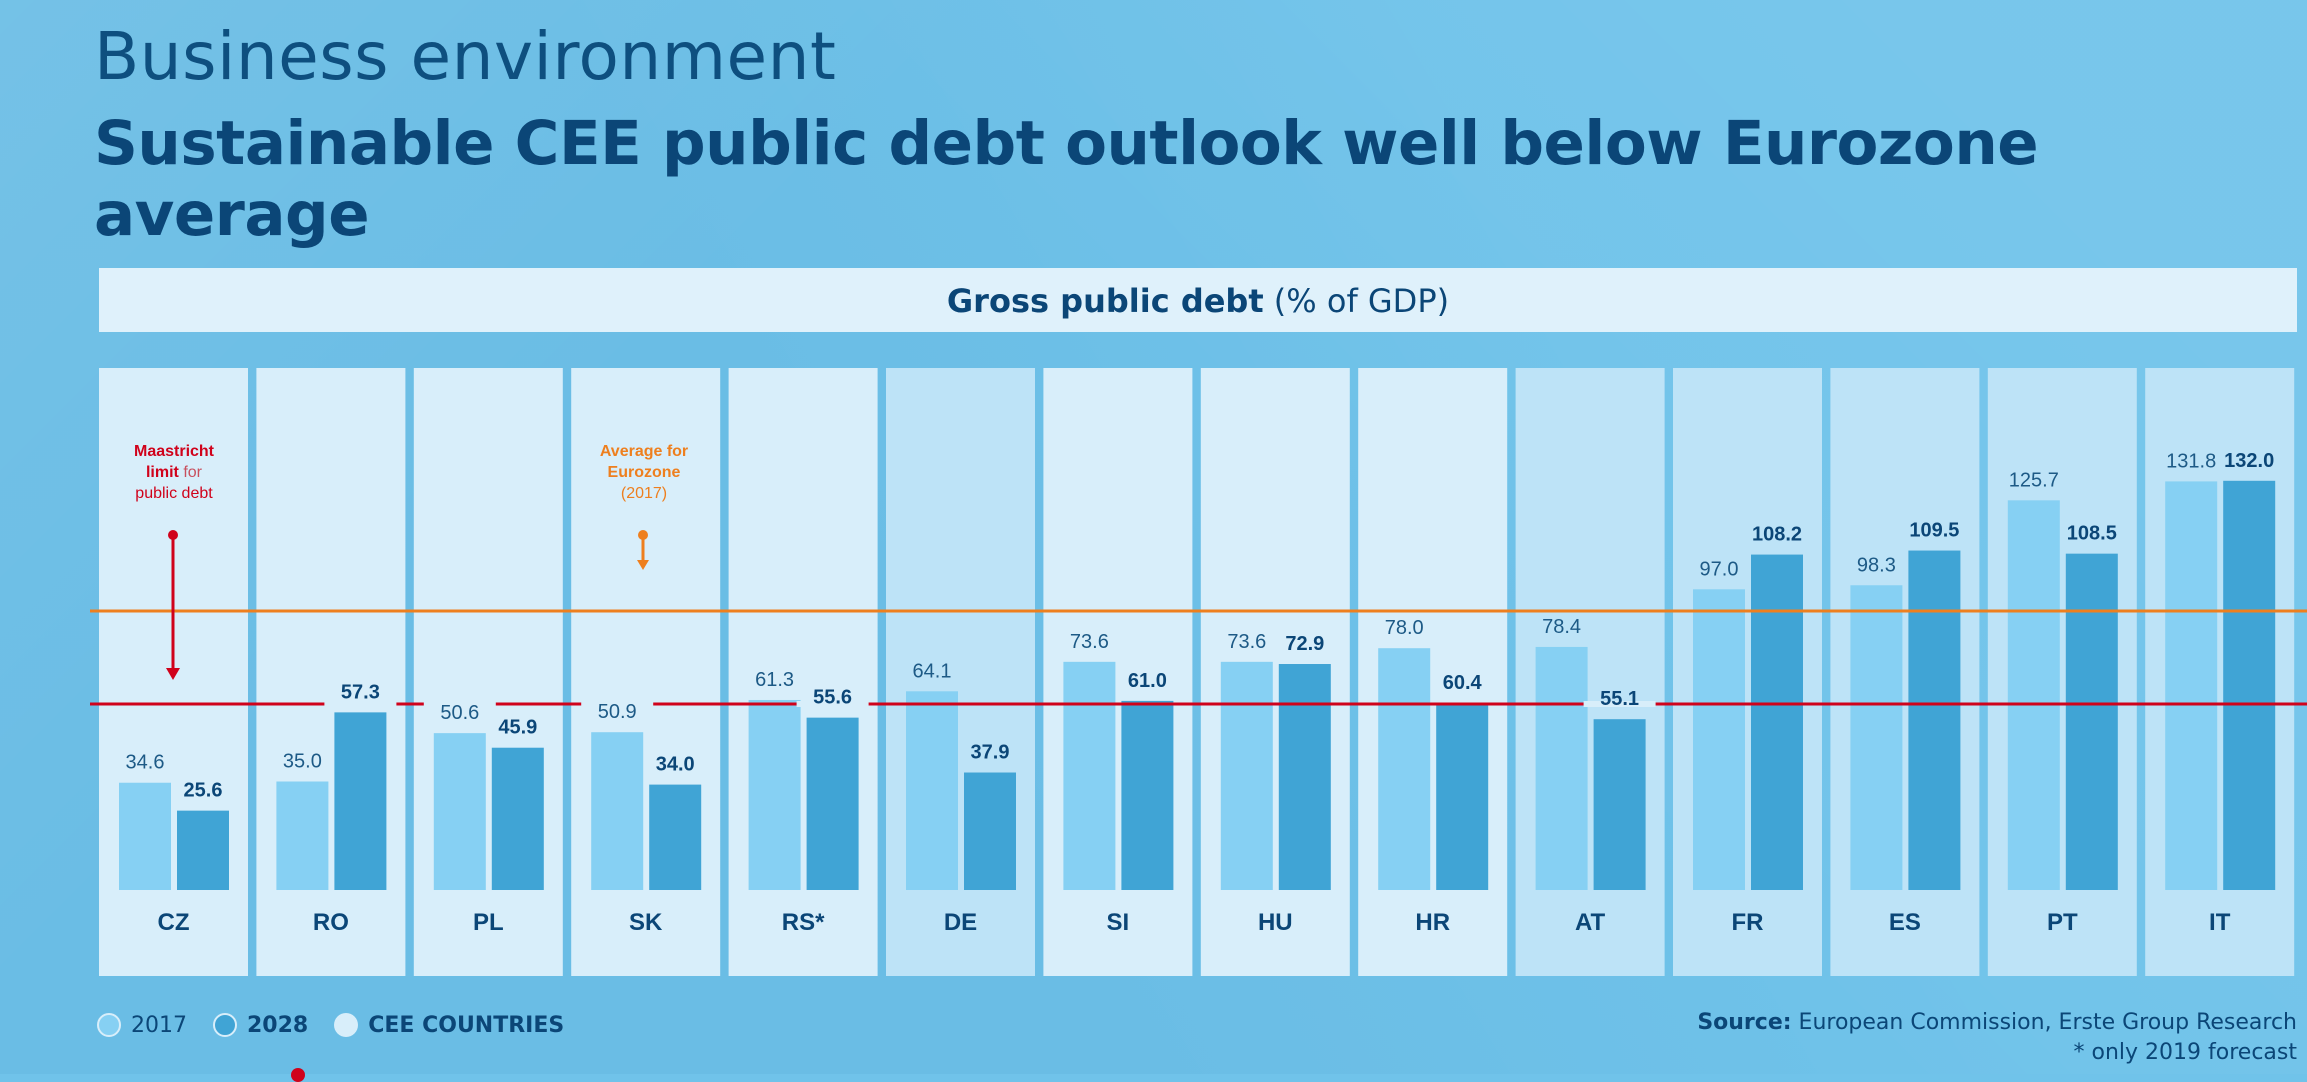 The height and width of the screenshot is (1082, 2307). What do you see at coordinates (803, 922) in the screenshot?
I see `category-label-rs: RS*` at bounding box center [803, 922].